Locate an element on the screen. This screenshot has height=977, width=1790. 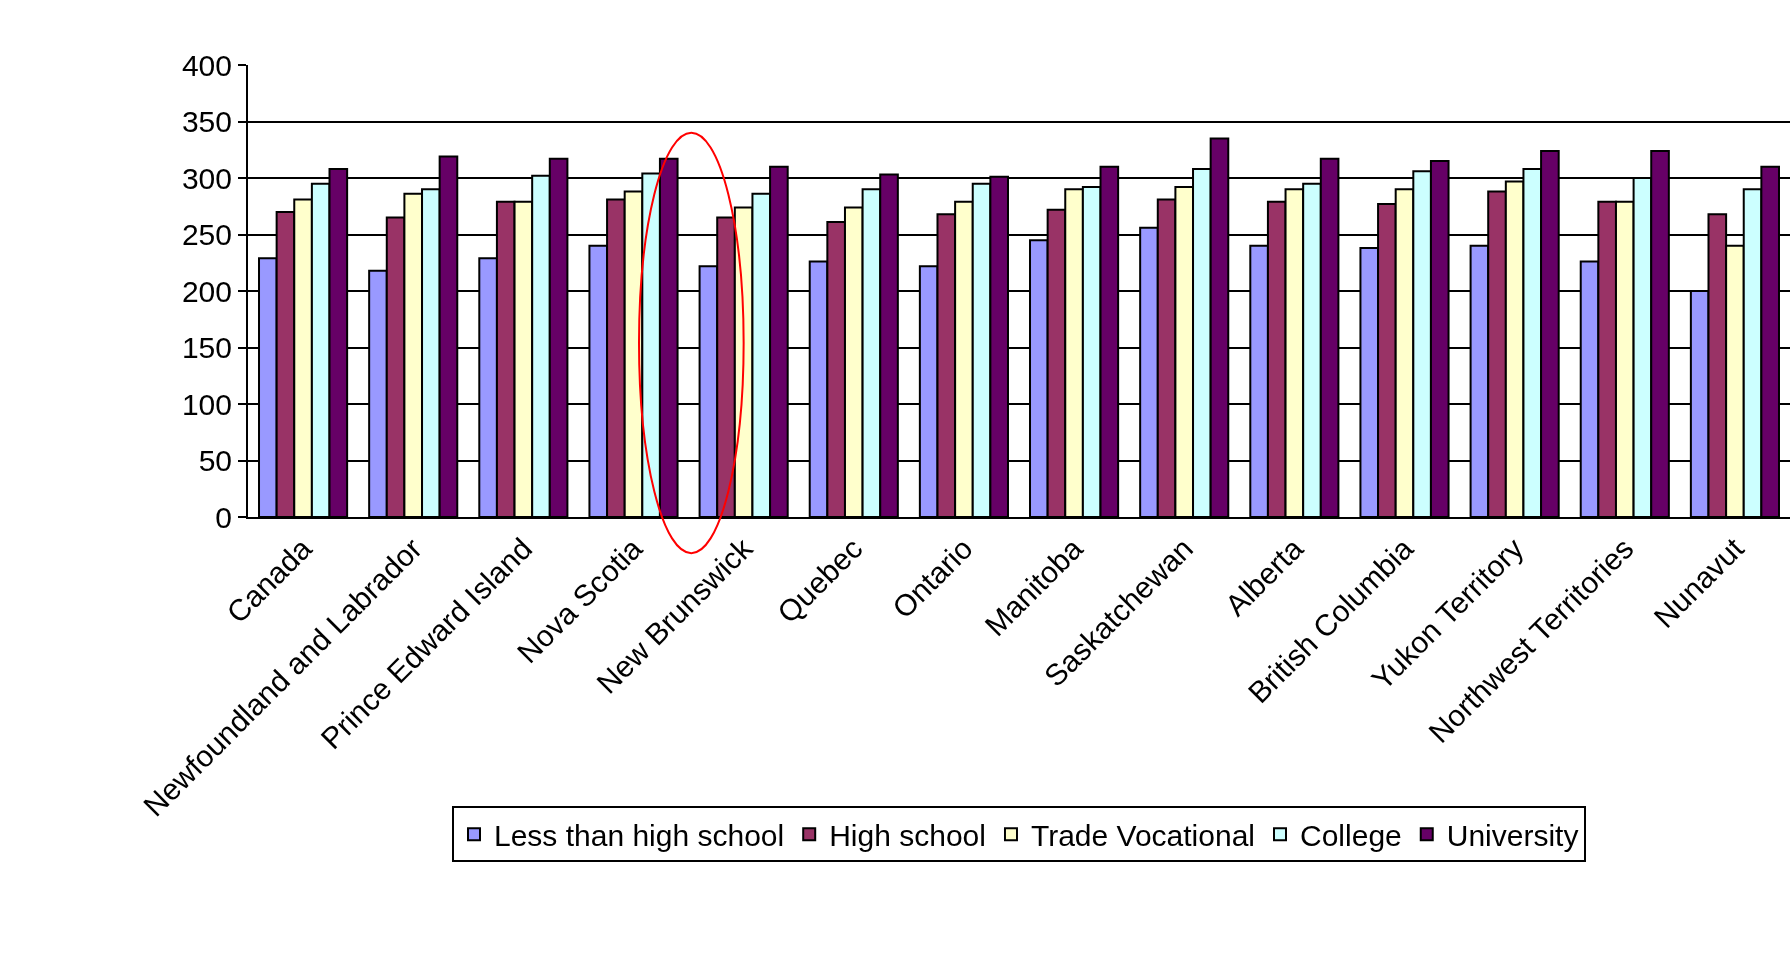
legend-label: University is located at coordinates (1512, 835).